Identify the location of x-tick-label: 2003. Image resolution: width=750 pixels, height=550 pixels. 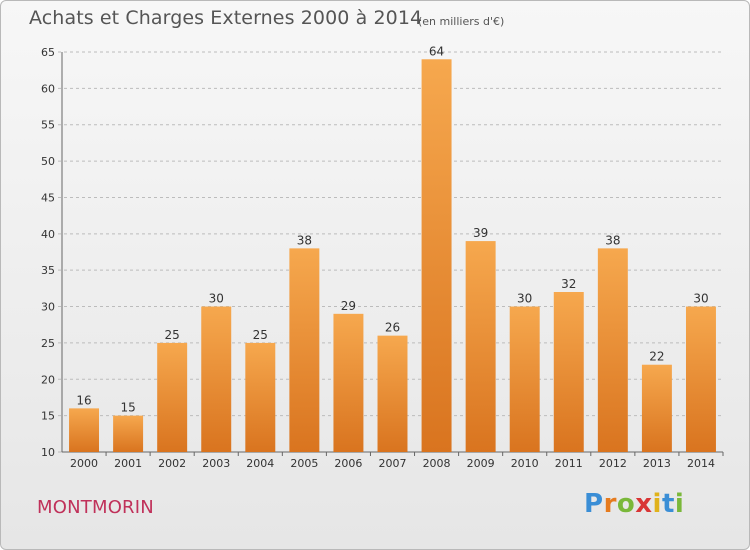
(216, 463).